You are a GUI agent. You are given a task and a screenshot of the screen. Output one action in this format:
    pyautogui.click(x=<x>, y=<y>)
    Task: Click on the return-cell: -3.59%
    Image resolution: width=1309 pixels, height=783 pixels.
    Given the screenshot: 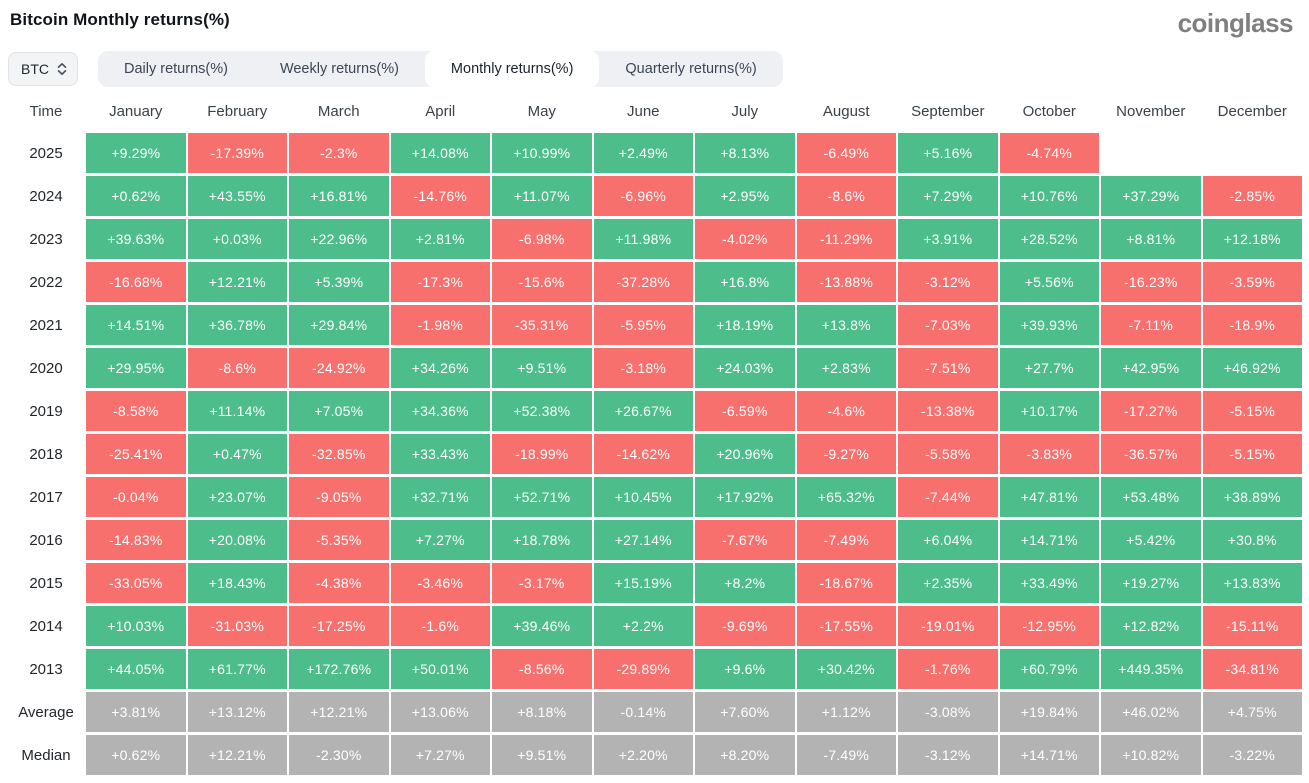 What is the action you would take?
    pyautogui.click(x=1252, y=282)
    